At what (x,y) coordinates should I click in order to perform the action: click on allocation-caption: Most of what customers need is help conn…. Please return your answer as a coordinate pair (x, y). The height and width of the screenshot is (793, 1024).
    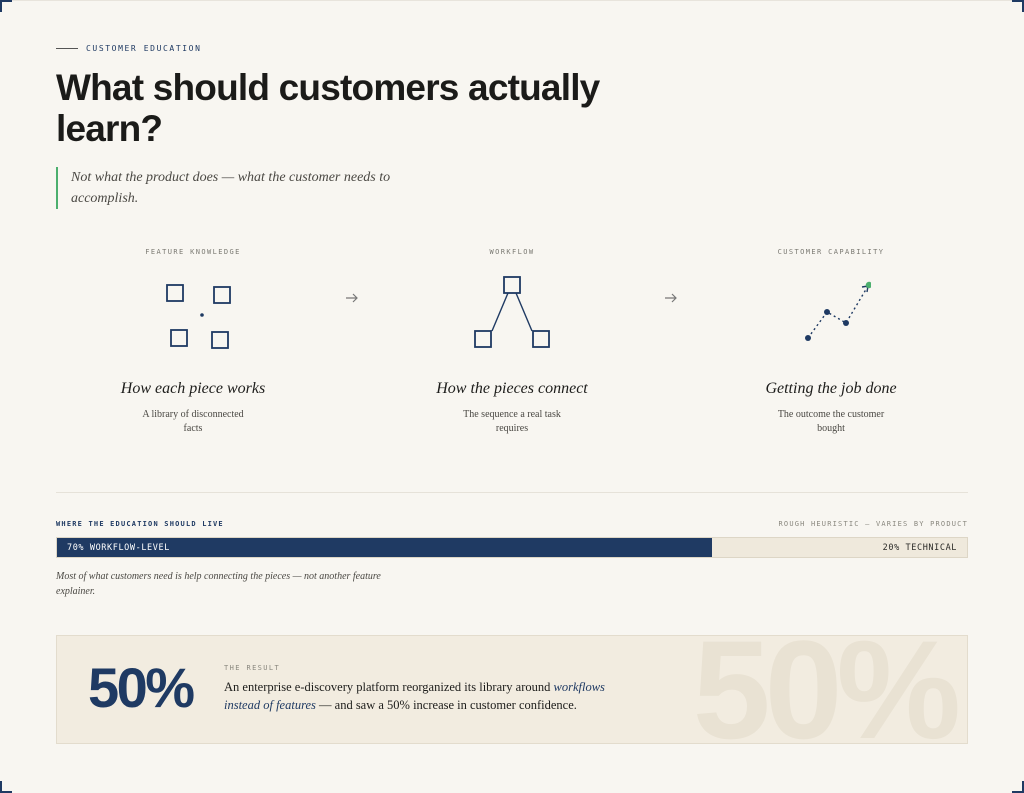
    Looking at the image, I should click on (218, 584).